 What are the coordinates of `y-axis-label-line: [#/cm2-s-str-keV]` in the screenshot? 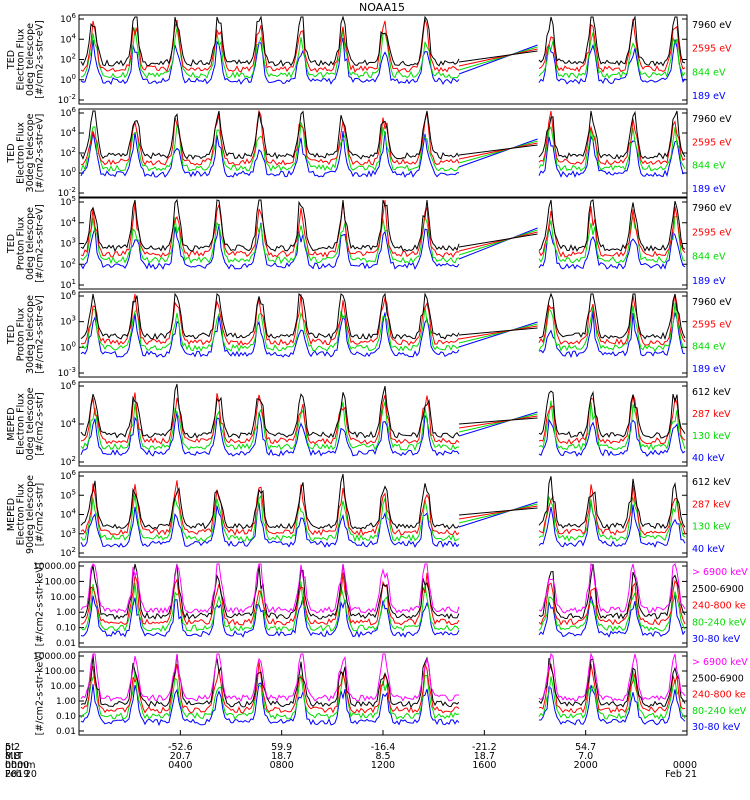 It's located at (40, 605).